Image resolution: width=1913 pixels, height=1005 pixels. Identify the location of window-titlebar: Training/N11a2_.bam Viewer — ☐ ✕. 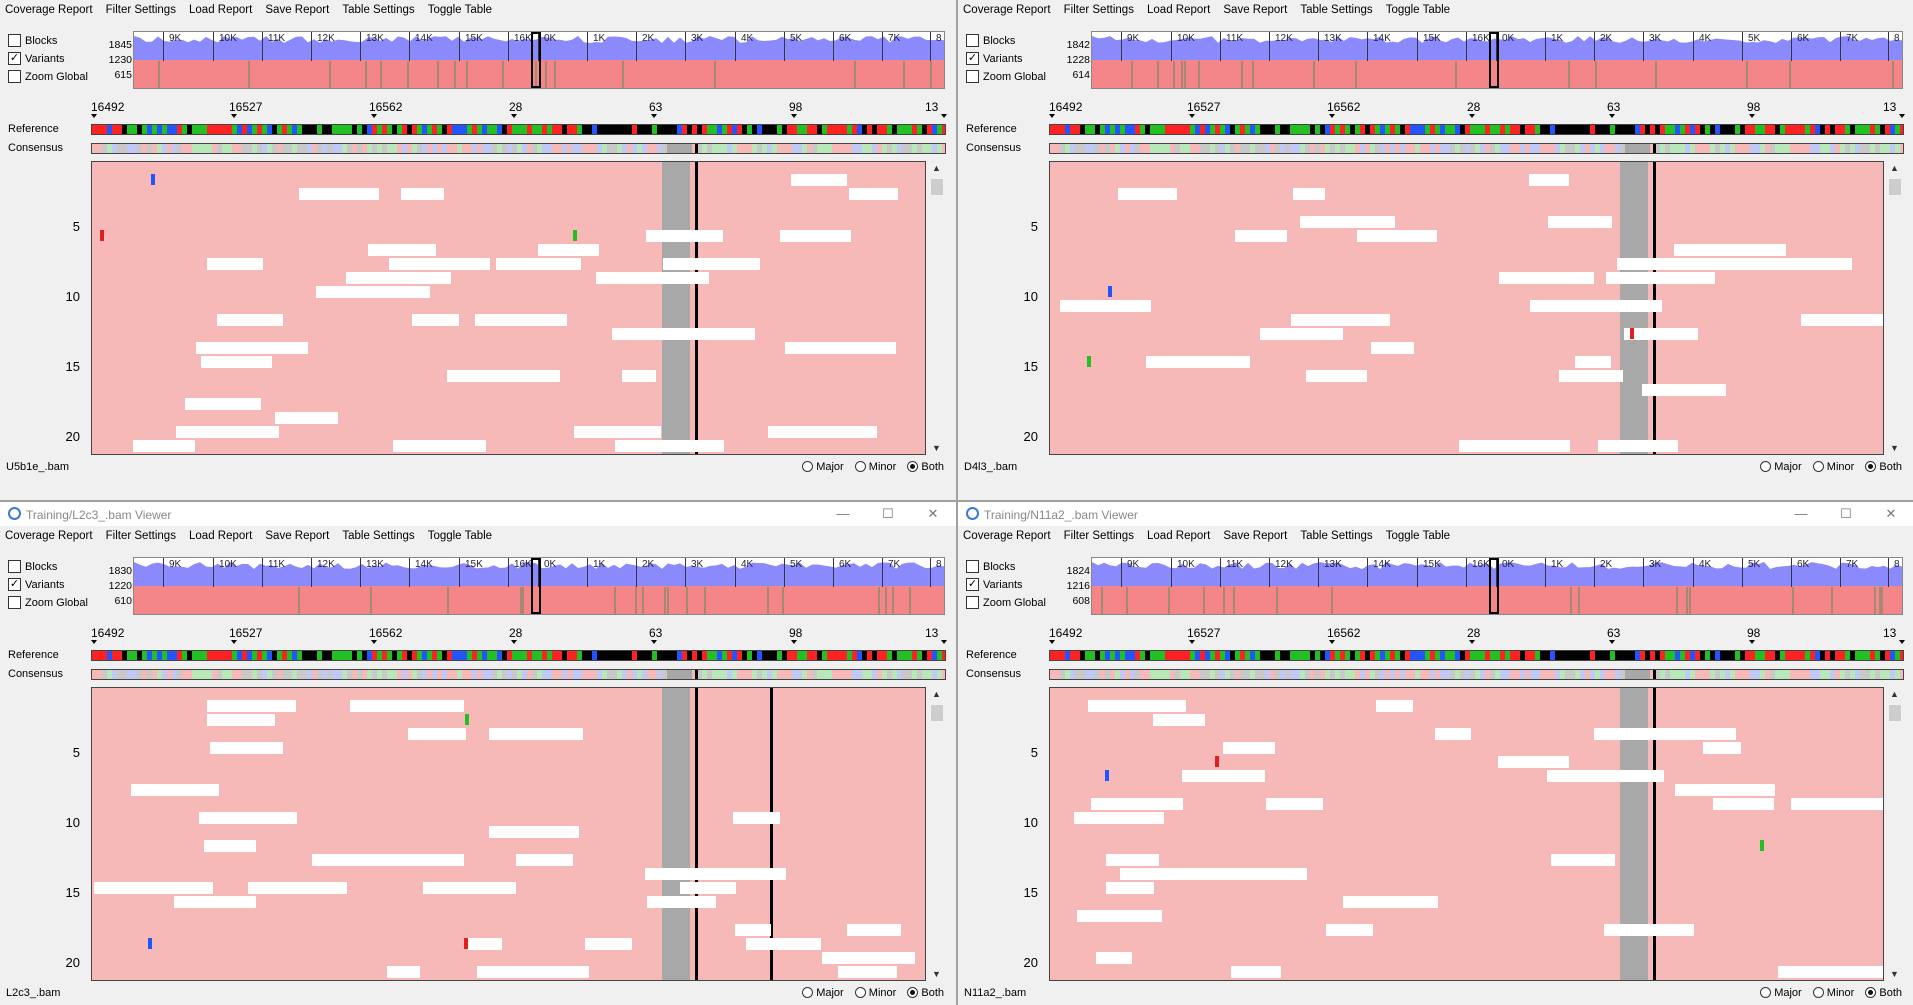
(1435, 514).